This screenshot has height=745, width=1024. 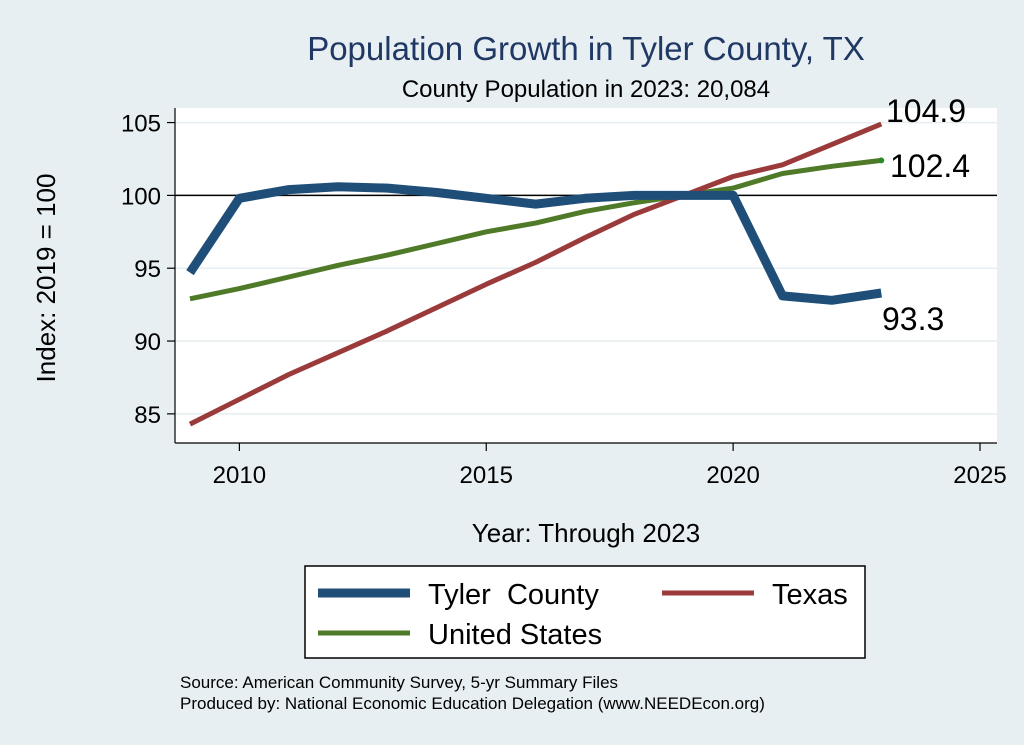 I want to click on y-tick-label-100: 100, so click(x=141, y=196).